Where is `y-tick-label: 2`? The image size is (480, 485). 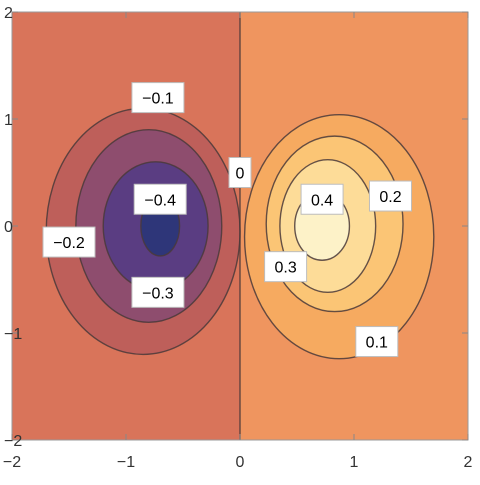
y-tick-label: 2 is located at coordinates (8, 13).